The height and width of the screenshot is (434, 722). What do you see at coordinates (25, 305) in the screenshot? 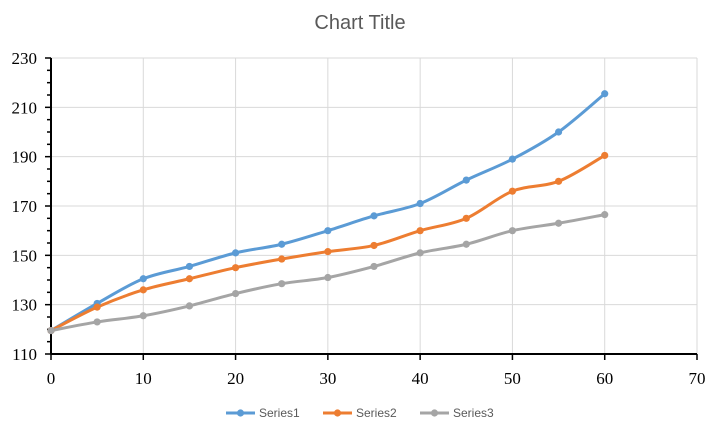
I see `y-tick-label: 130` at bounding box center [25, 305].